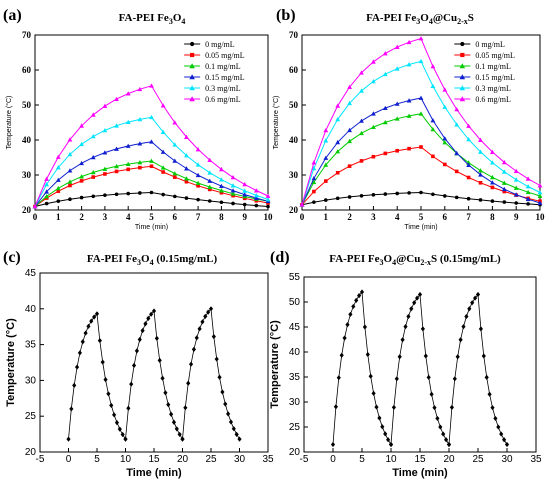  Describe the element at coordinates (12, 257) in the screenshot. I see `panel-label: (c)` at that location.